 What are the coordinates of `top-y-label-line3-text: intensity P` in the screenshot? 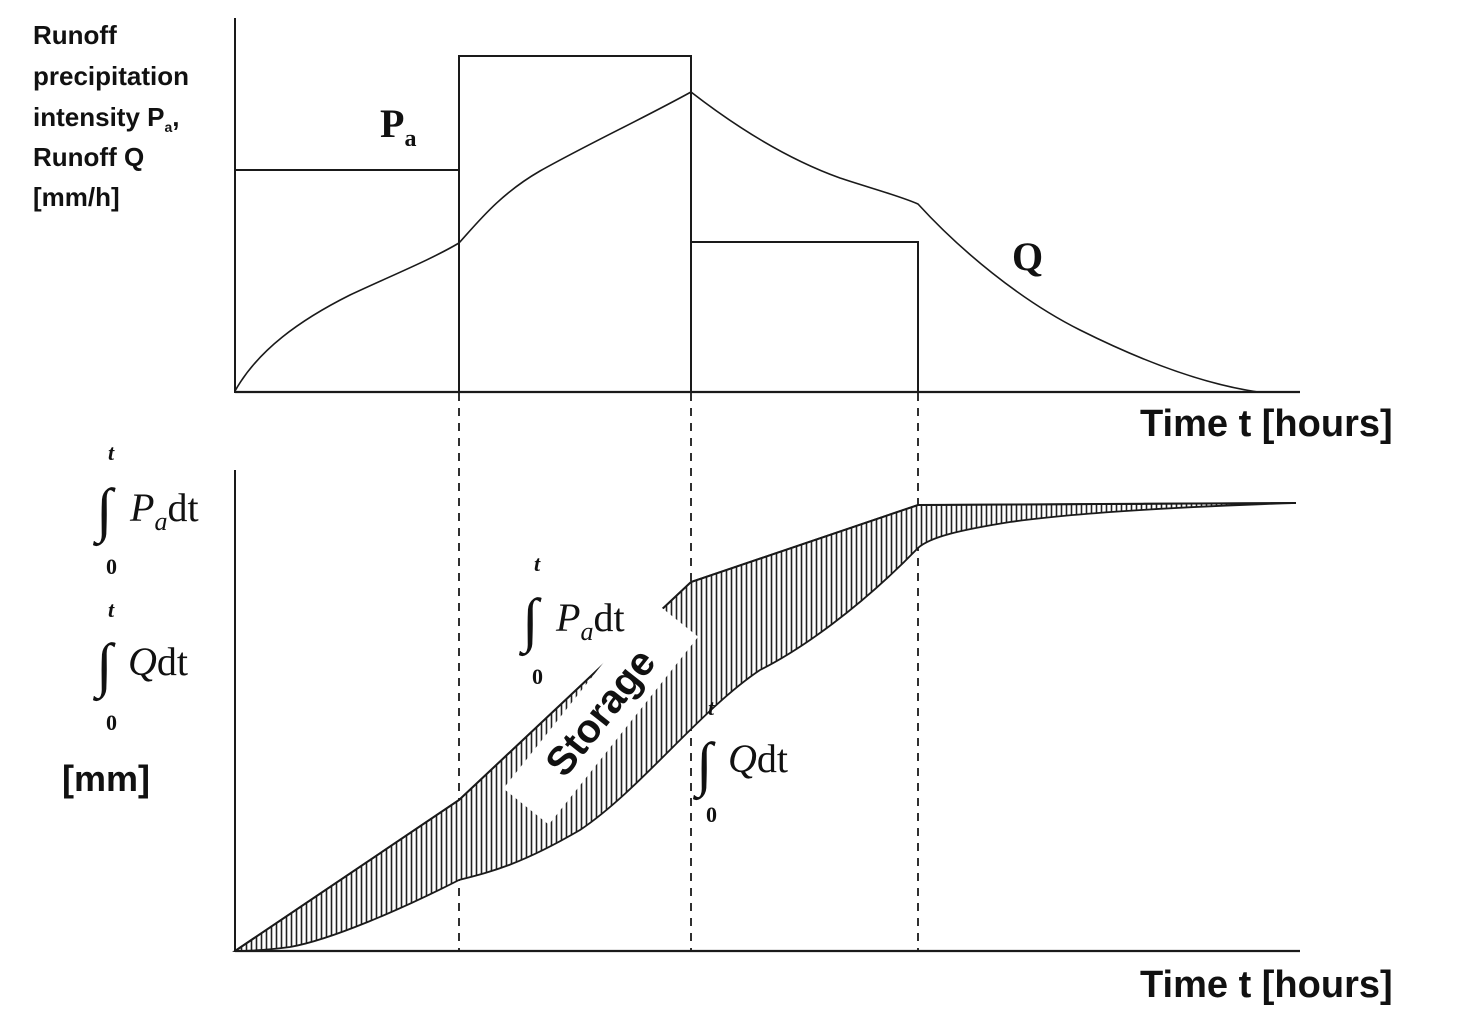 It's located at (98, 117).